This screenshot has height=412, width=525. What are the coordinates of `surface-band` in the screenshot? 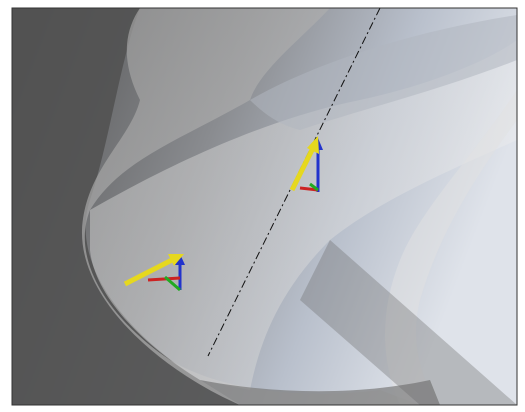 It's located at (383, 72).